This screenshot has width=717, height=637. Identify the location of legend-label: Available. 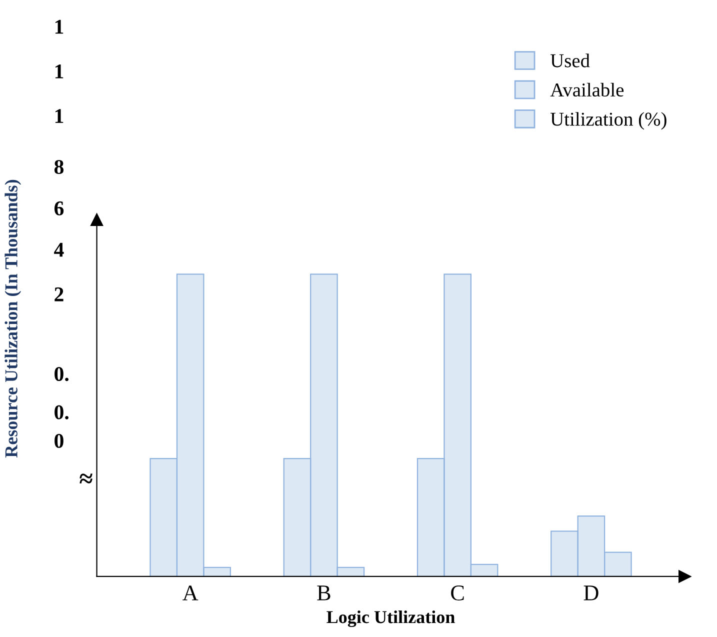
(587, 89).